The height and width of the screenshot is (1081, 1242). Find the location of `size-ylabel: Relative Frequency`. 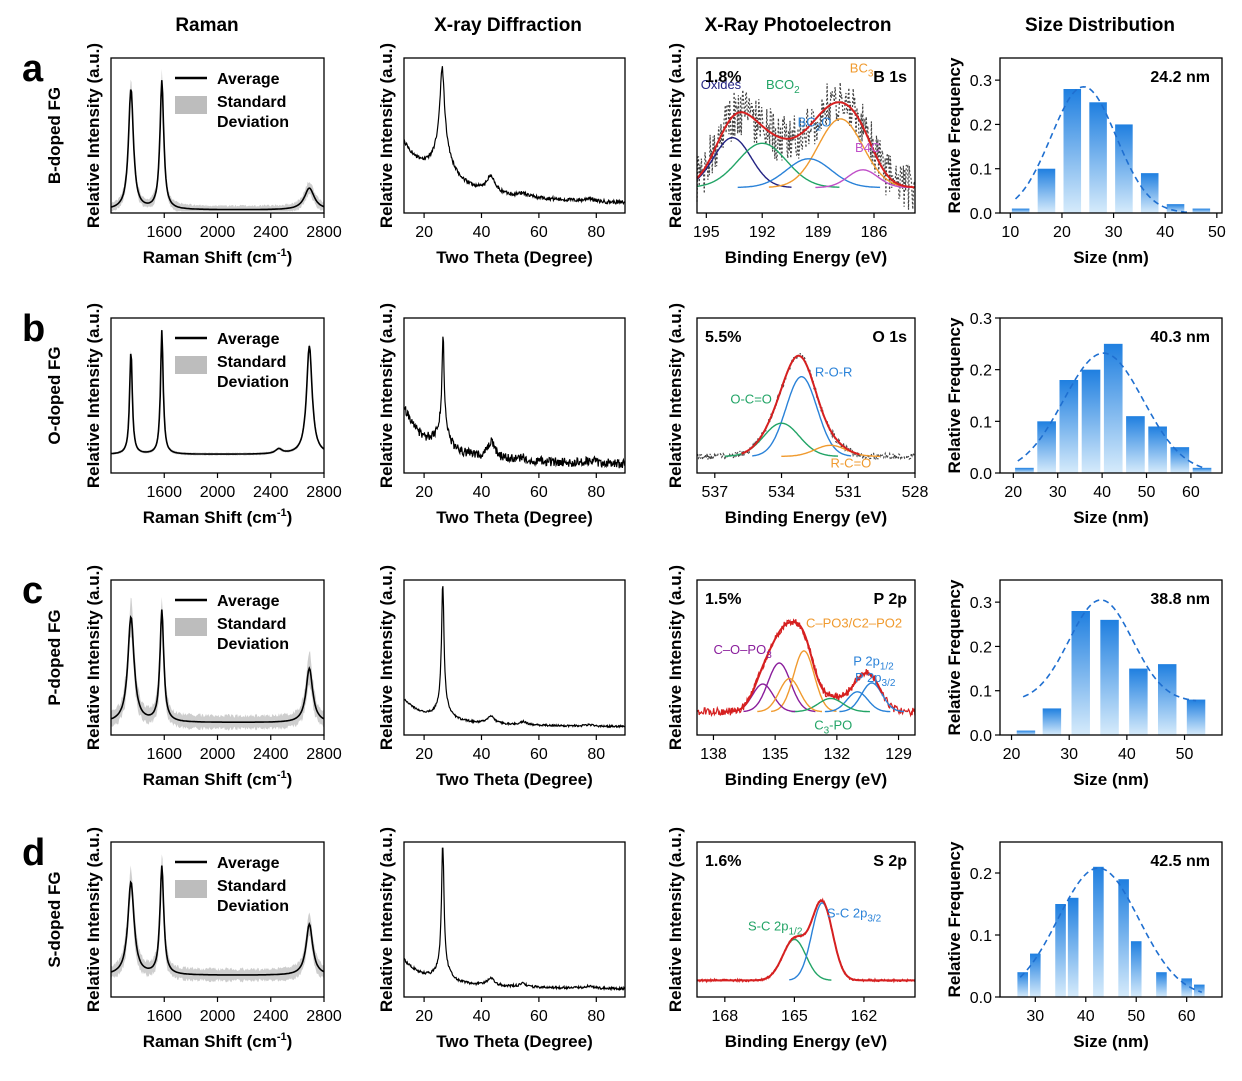

size-ylabel: Relative Frequency is located at coordinates (954, 395).